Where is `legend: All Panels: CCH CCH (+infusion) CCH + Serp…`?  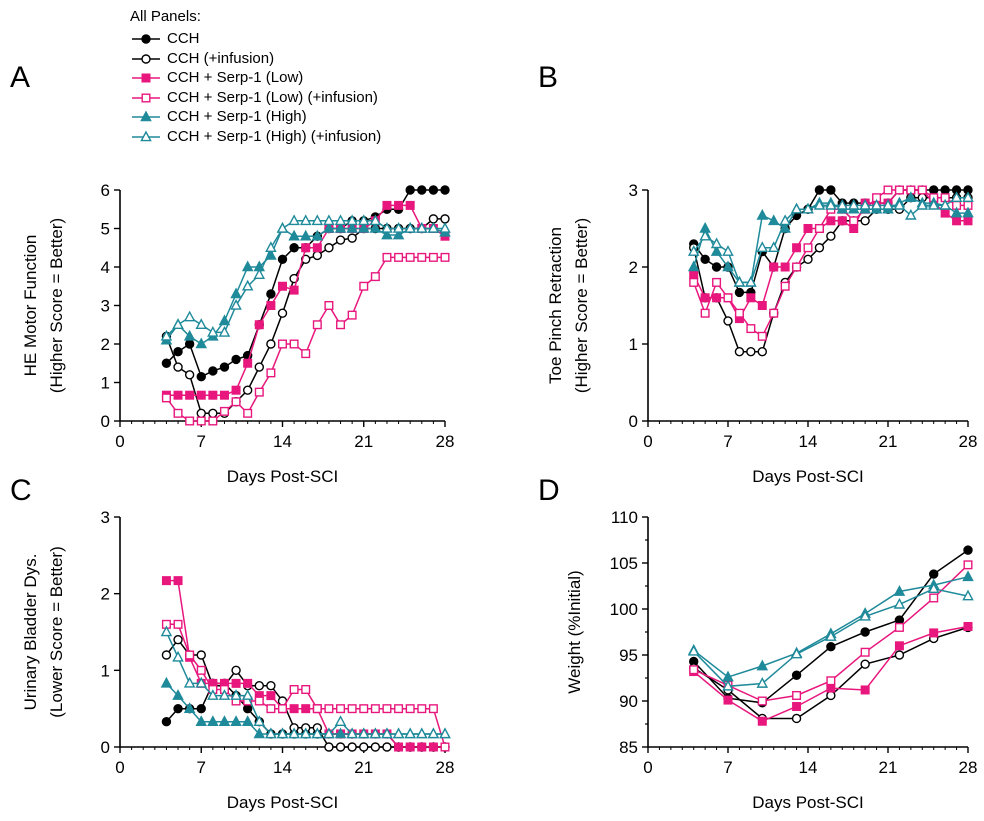
legend: All Panels: CCH CCH (+infusion) CCH + Serp… is located at coordinates (255, 77).